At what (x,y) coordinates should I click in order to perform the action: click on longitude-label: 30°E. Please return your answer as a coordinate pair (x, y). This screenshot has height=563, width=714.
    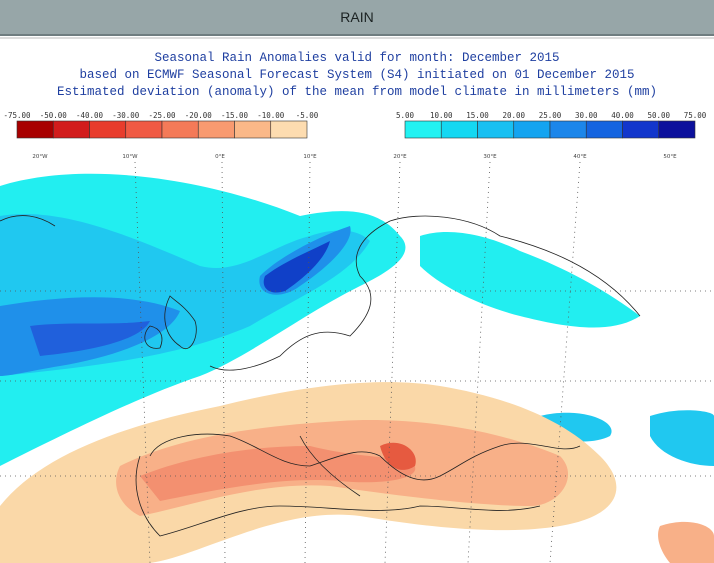
    Looking at the image, I should click on (490, 157).